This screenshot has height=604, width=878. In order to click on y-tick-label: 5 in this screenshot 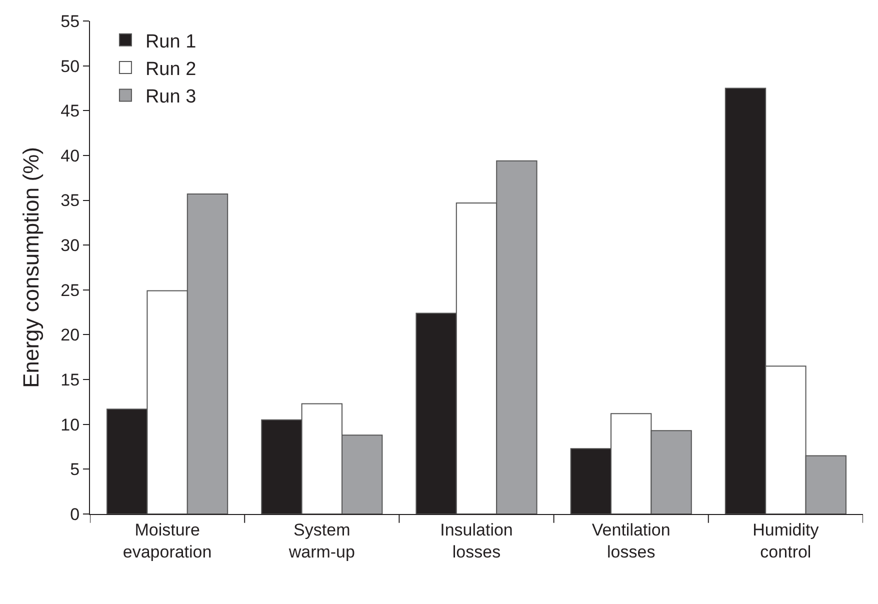, I will do `click(75, 470)`.